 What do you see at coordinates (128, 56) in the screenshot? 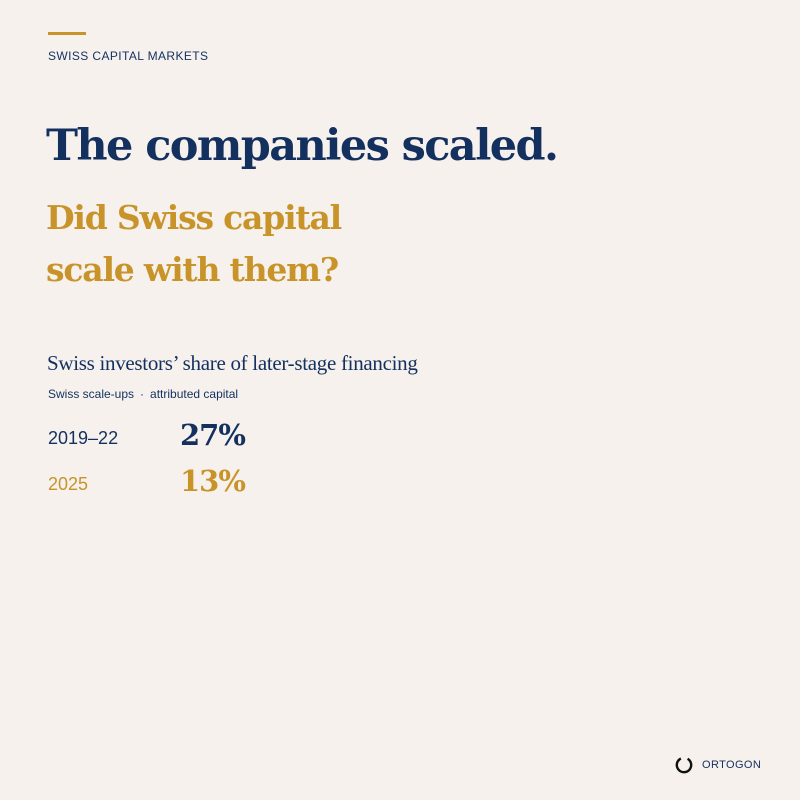
I see `eyebrow-label: SWISS CAPITAL MARKETS` at bounding box center [128, 56].